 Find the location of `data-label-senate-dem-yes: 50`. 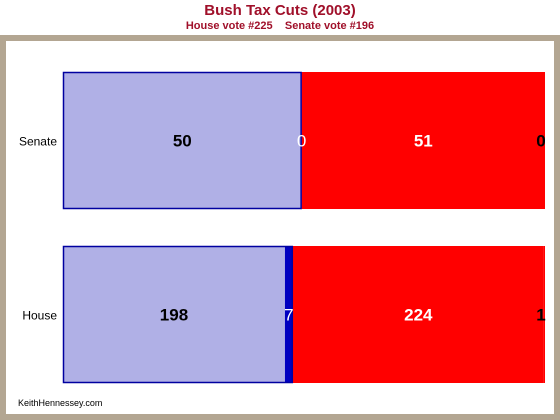

data-label-senate-dem-yes: 50 is located at coordinates (182, 141).